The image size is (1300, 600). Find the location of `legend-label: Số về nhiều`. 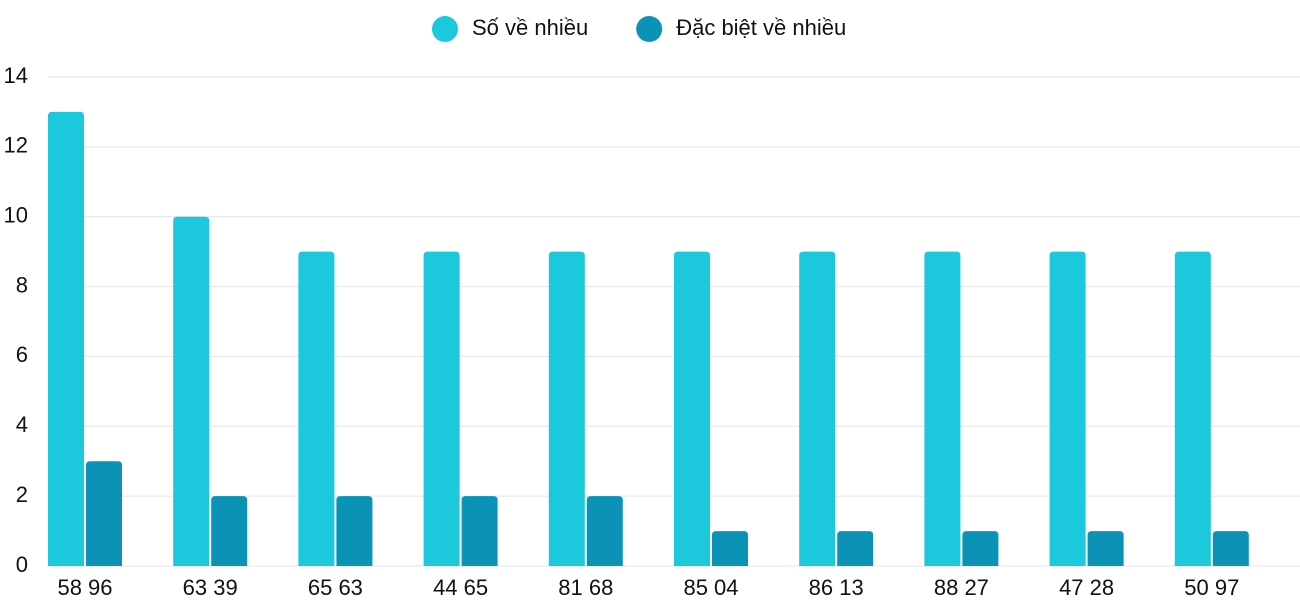

legend-label: Số về nhiều is located at coordinates (530, 27).